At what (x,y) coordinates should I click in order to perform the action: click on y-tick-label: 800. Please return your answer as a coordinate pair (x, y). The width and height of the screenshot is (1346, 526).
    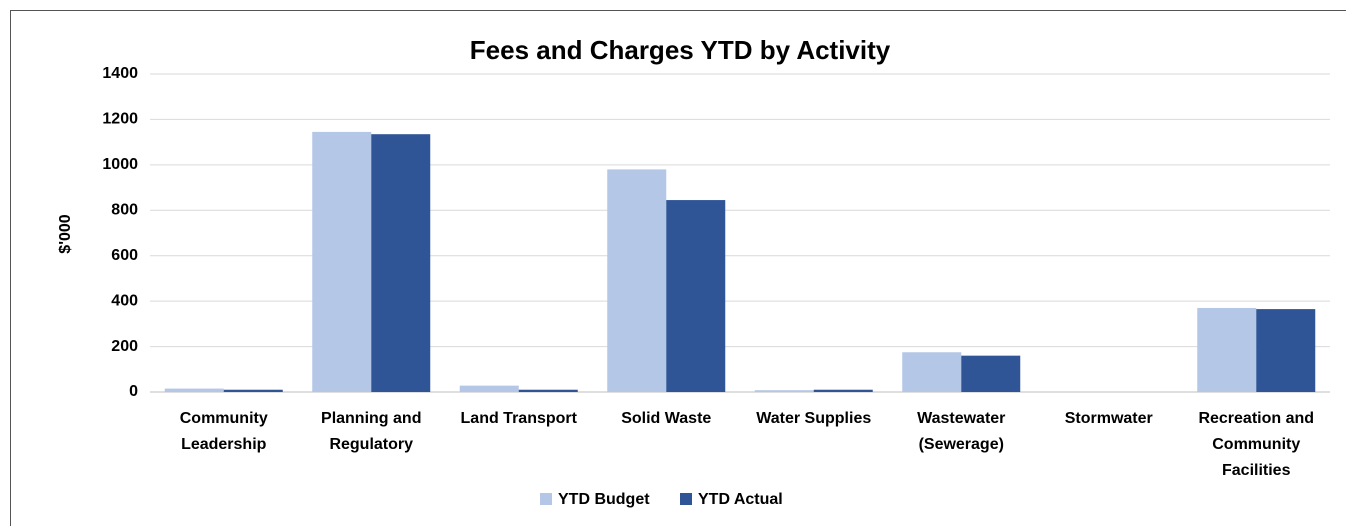
    Looking at the image, I should click on (124, 210).